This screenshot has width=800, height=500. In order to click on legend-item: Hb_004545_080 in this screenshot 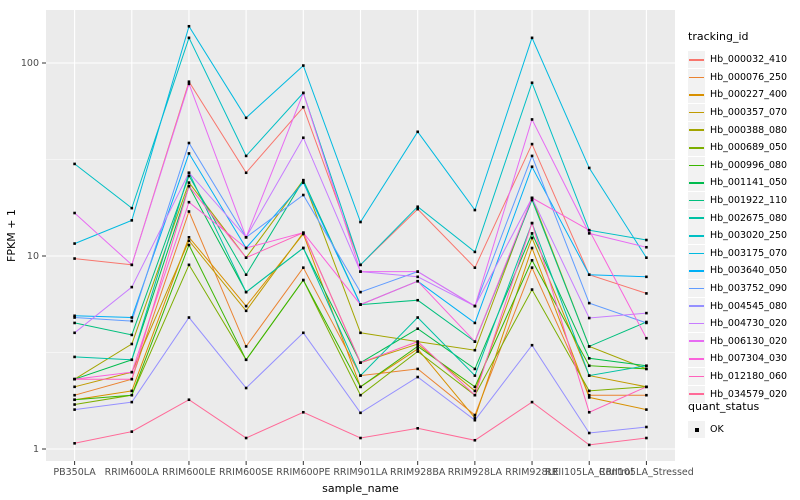, I will do `click(744, 306)`.